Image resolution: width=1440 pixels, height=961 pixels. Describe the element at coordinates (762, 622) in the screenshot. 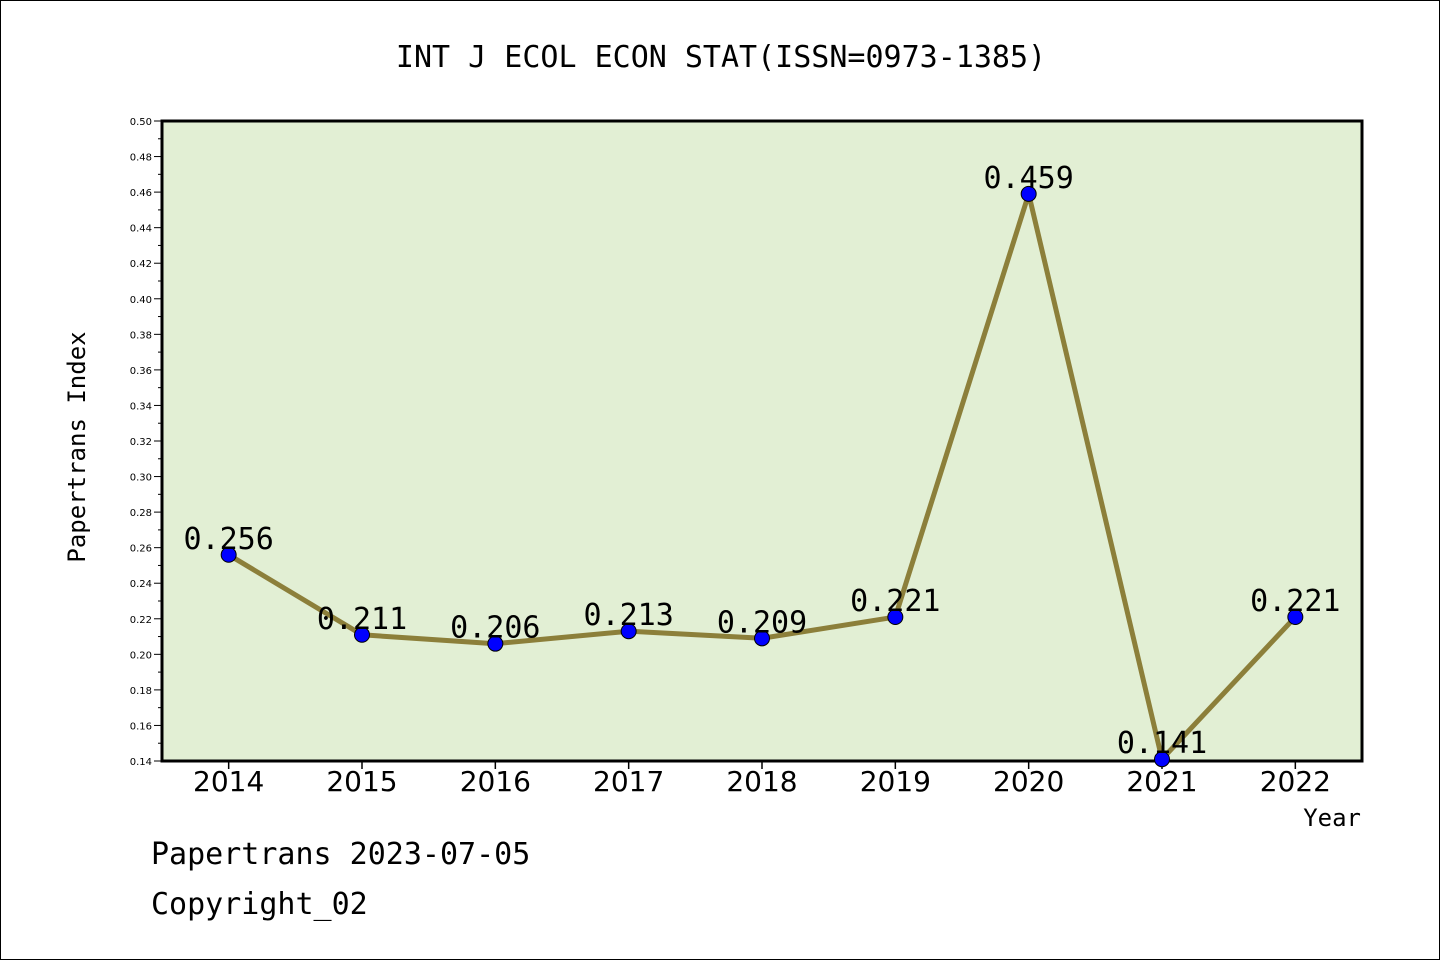

I see `data-label: 0.209` at that location.